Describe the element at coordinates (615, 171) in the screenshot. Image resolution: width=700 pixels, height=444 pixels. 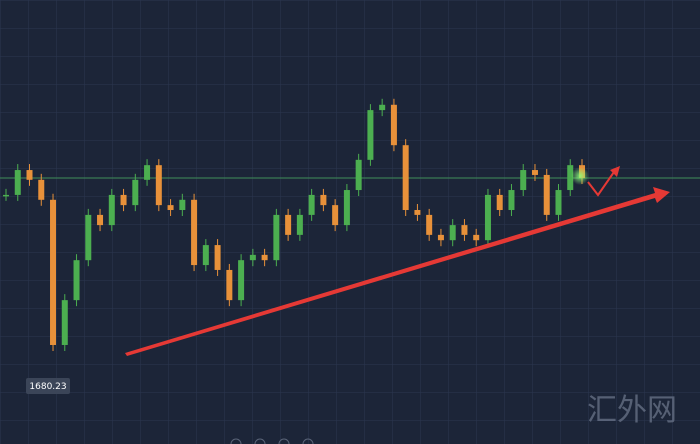
I see `arrow-head` at that location.